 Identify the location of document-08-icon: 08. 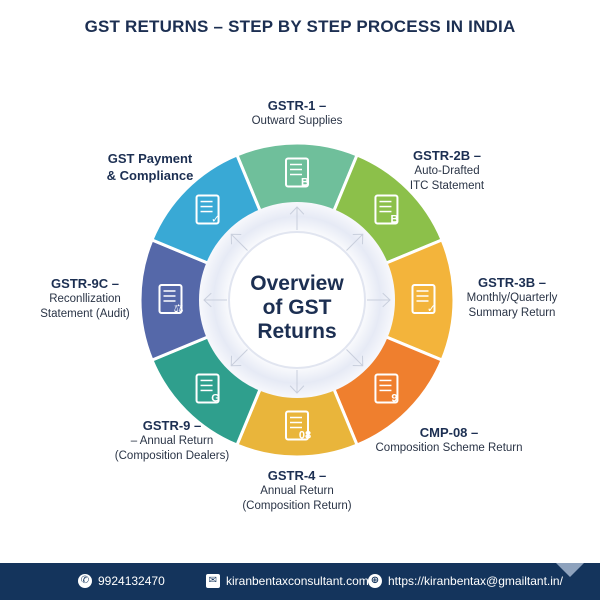
(298, 426).